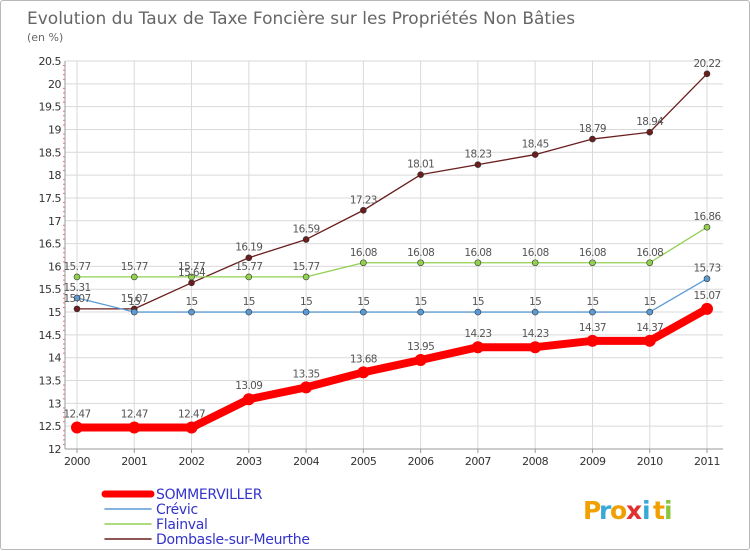  What do you see at coordinates (306, 229) in the screenshot?
I see `data-label: 16.59` at bounding box center [306, 229].